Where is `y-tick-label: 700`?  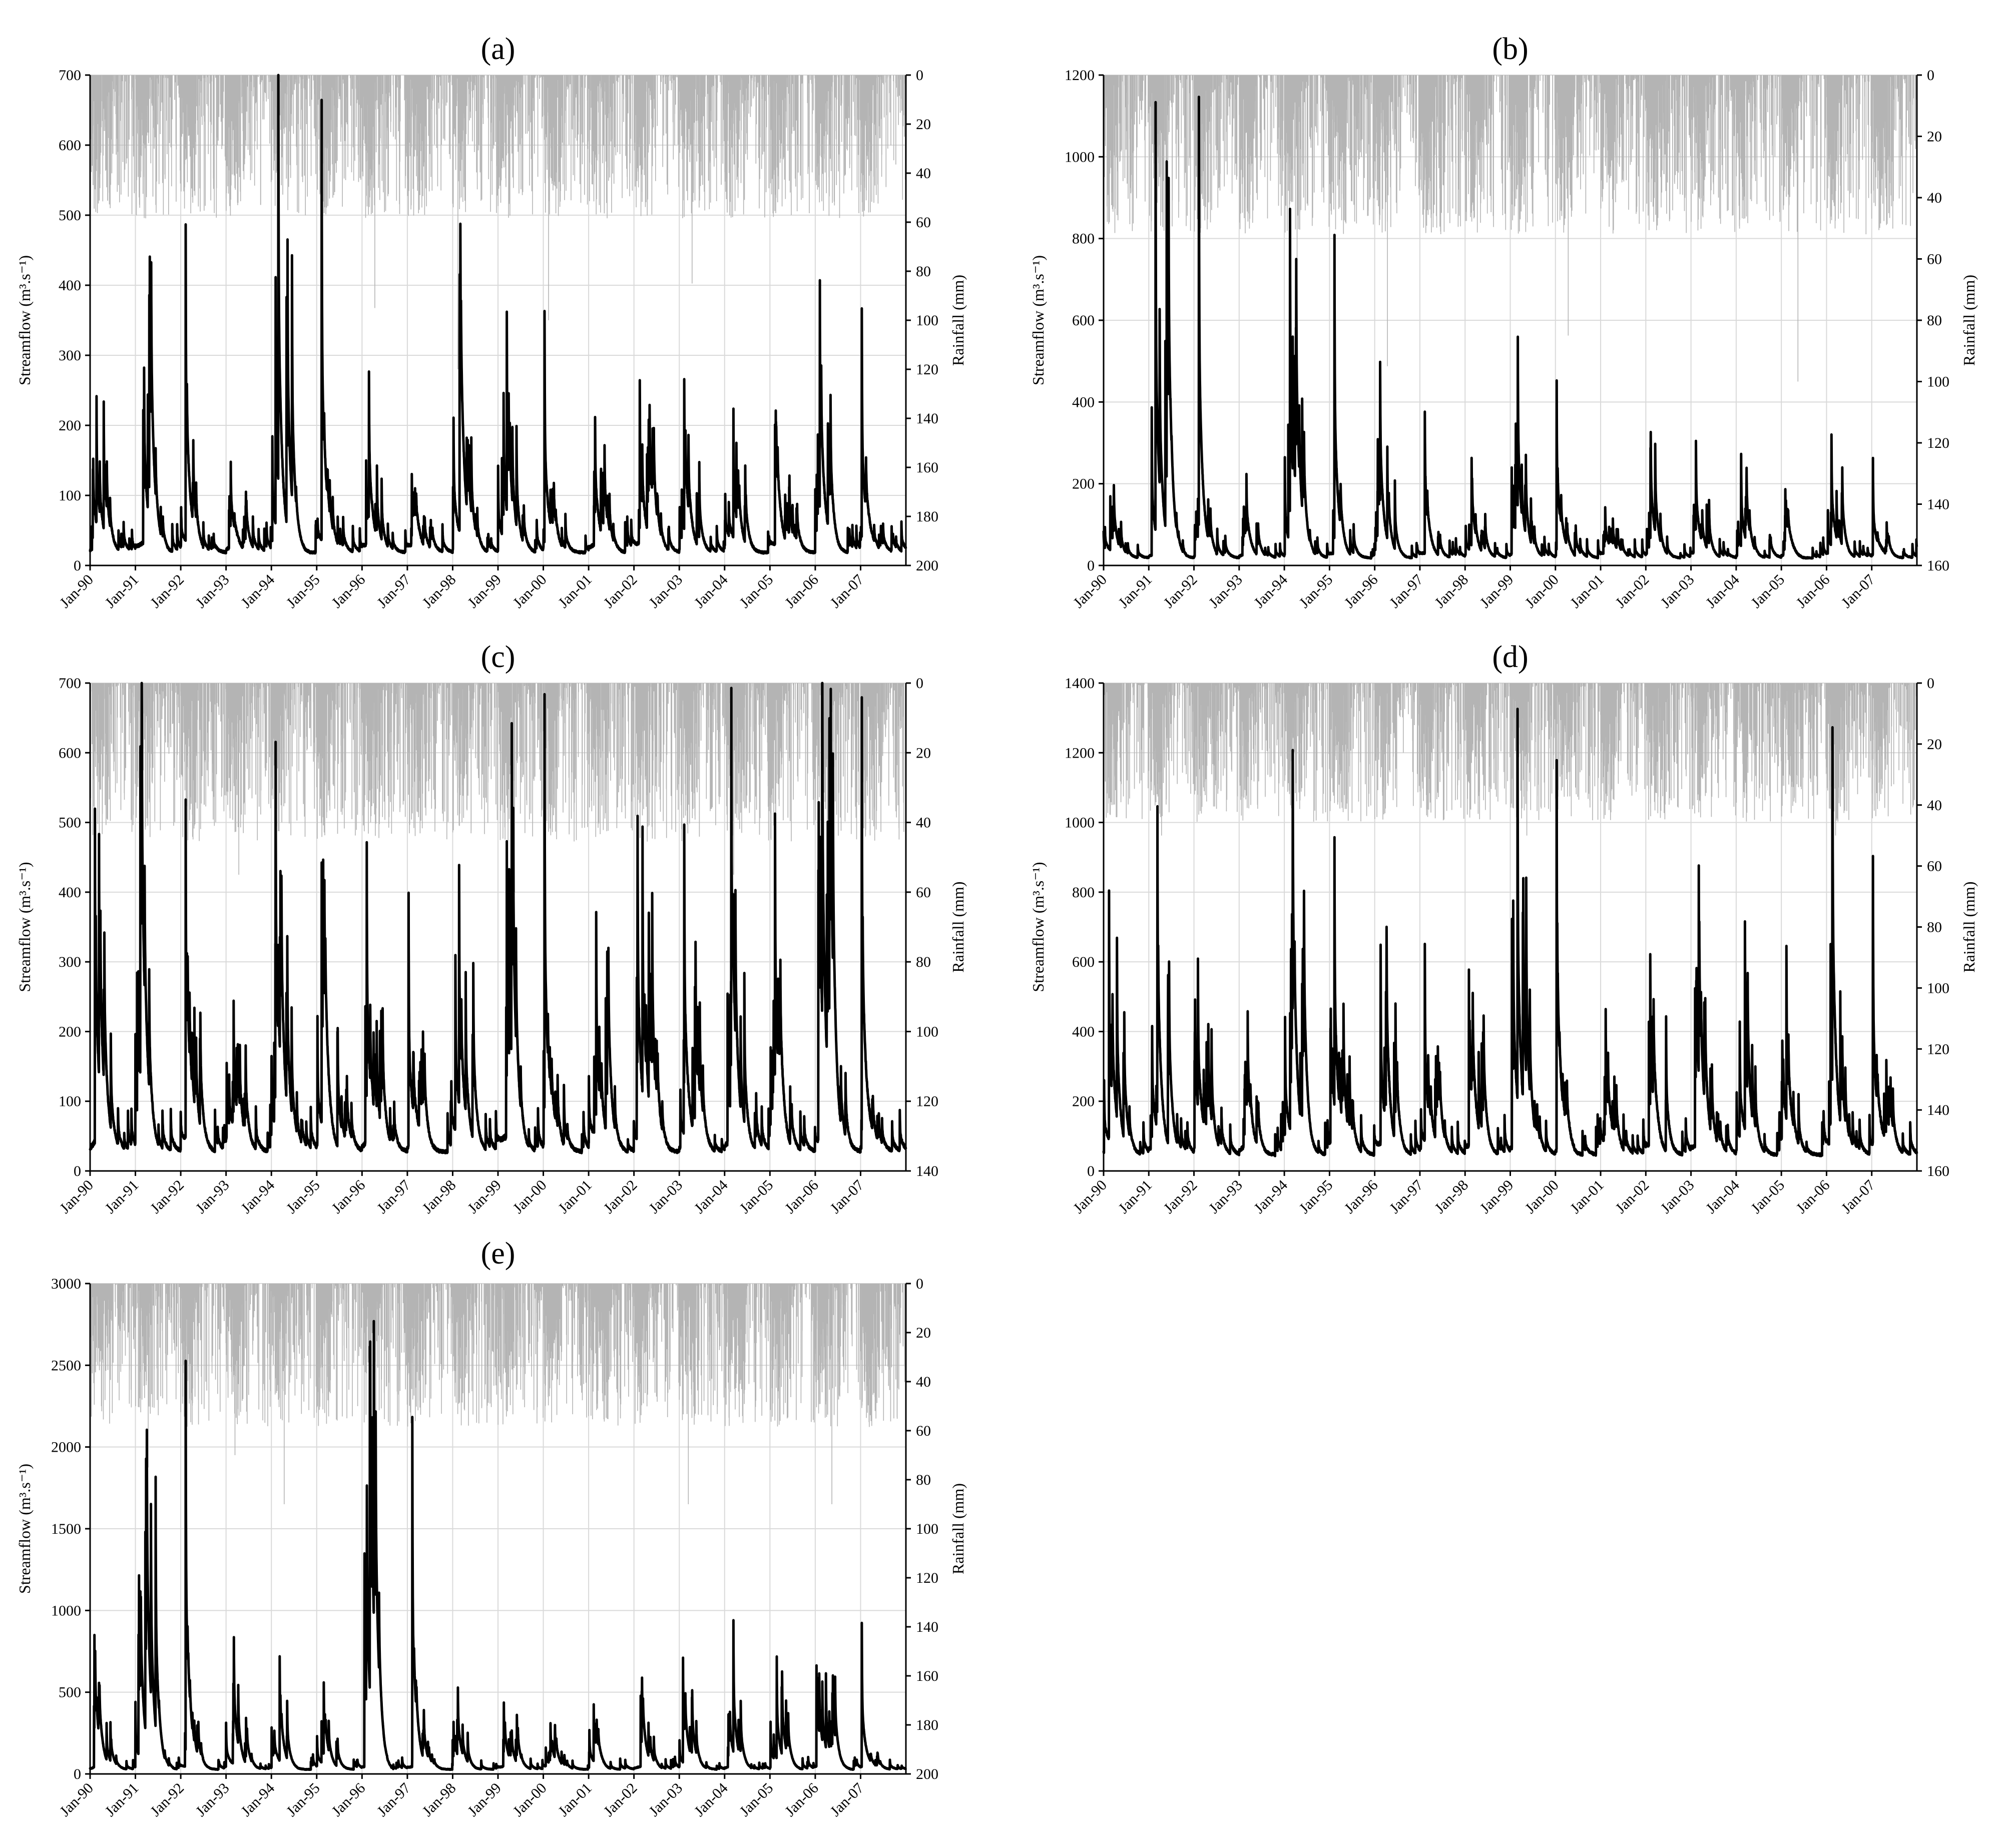 y-tick-label: 700 is located at coordinates (70, 76).